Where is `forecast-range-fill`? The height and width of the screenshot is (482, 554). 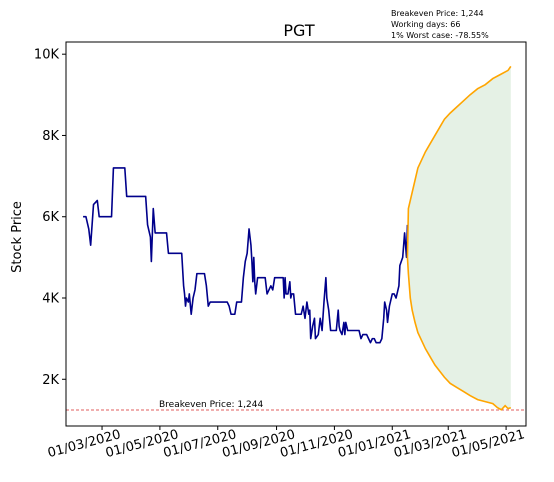
forecast-range-fill is located at coordinates (459, 238).